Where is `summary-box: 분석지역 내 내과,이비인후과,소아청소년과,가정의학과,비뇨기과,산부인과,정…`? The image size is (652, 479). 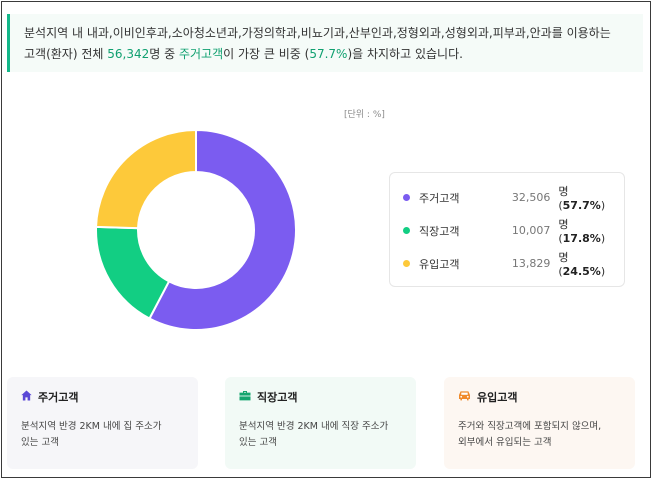 summary-box: 분석지역 내 내과,이비인후과,소아청소년과,가정의학과,비뇨기과,산부인과,정… is located at coordinates (325, 43).